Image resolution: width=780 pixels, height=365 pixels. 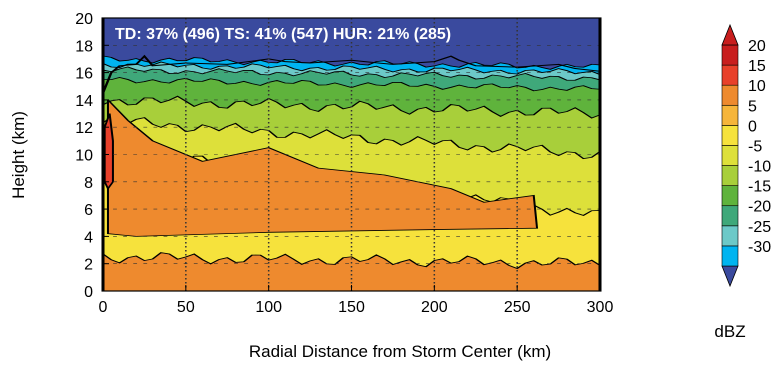 I want to click on colorbar-tick-label-5: 5, so click(x=752, y=106).